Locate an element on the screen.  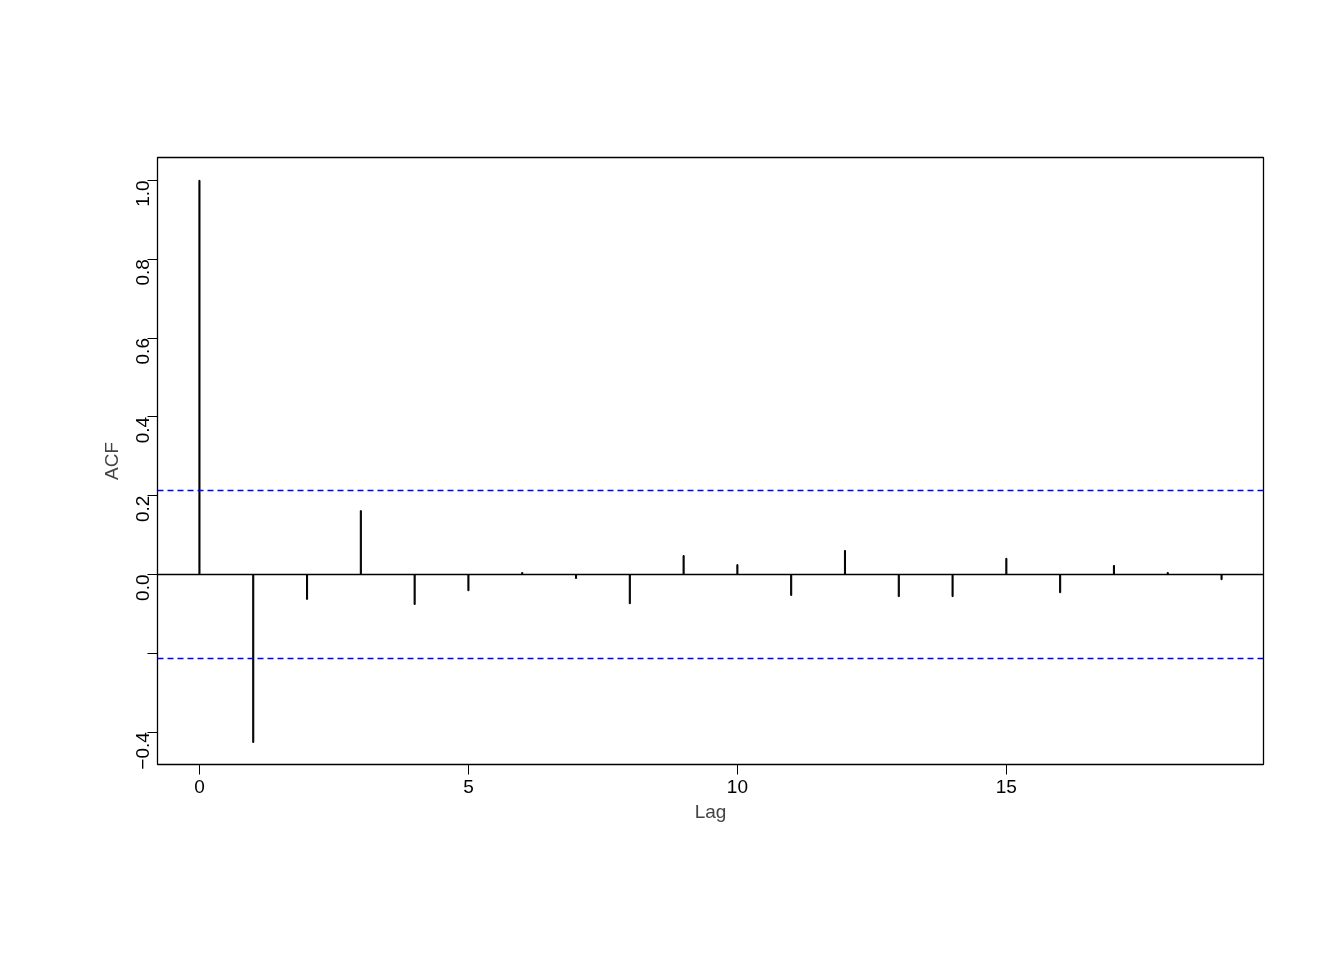
y-tick-label: 0.8 is located at coordinates (142, 272).